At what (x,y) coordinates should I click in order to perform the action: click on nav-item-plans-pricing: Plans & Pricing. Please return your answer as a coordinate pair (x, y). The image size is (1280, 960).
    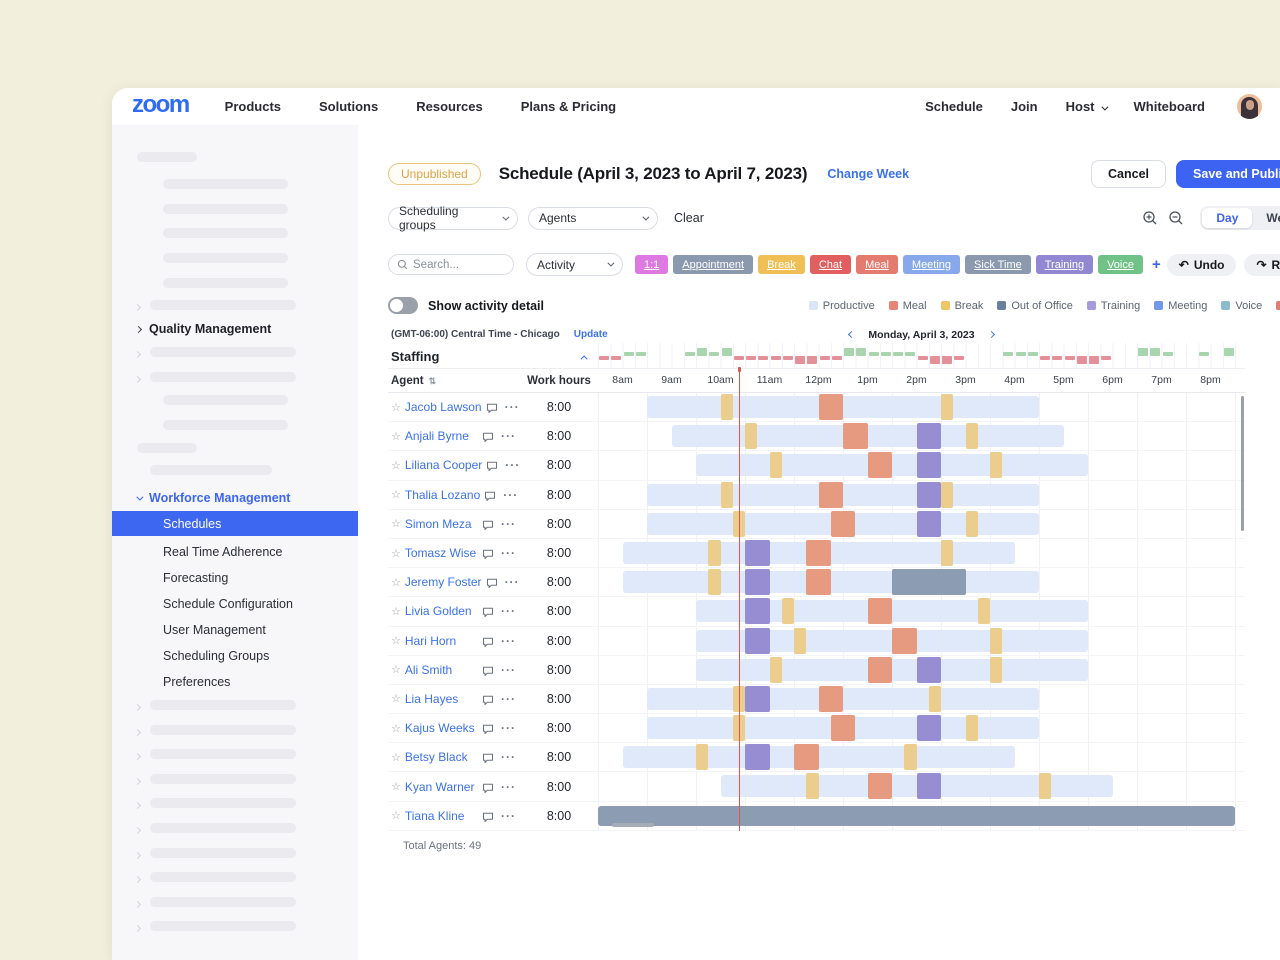
    Looking at the image, I should click on (568, 106).